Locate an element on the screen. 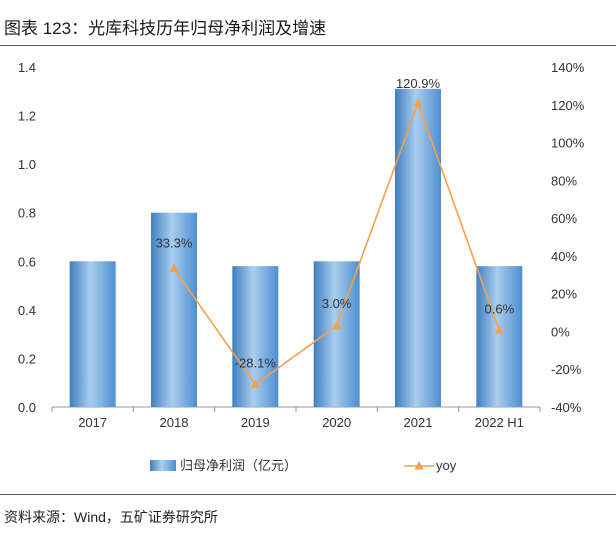 Image resolution: width=616 pixels, height=548 pixels. x-tick-label: 2021 is located at coordinates (418, 422).